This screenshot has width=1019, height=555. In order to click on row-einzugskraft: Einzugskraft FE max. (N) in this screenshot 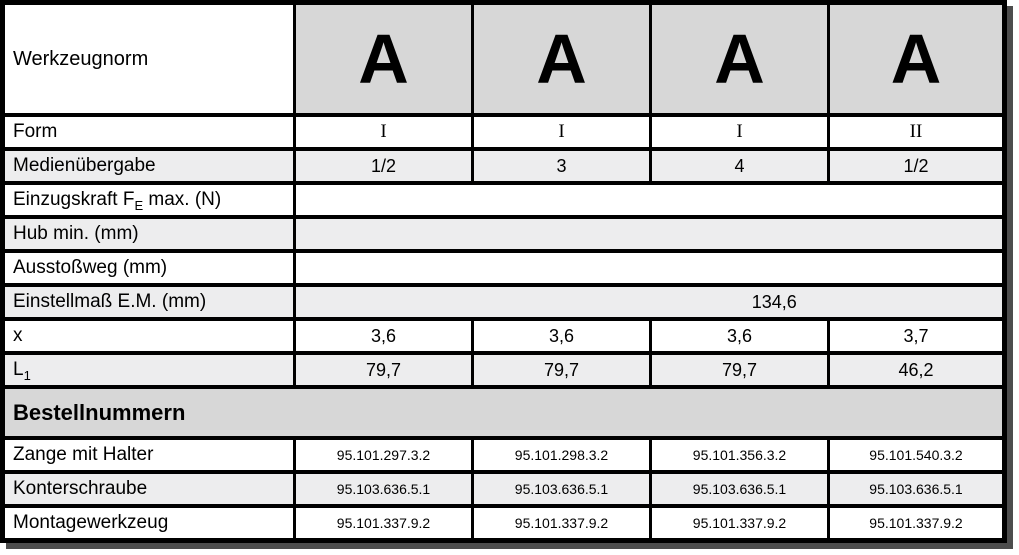, I will do `click(503, 200)`.